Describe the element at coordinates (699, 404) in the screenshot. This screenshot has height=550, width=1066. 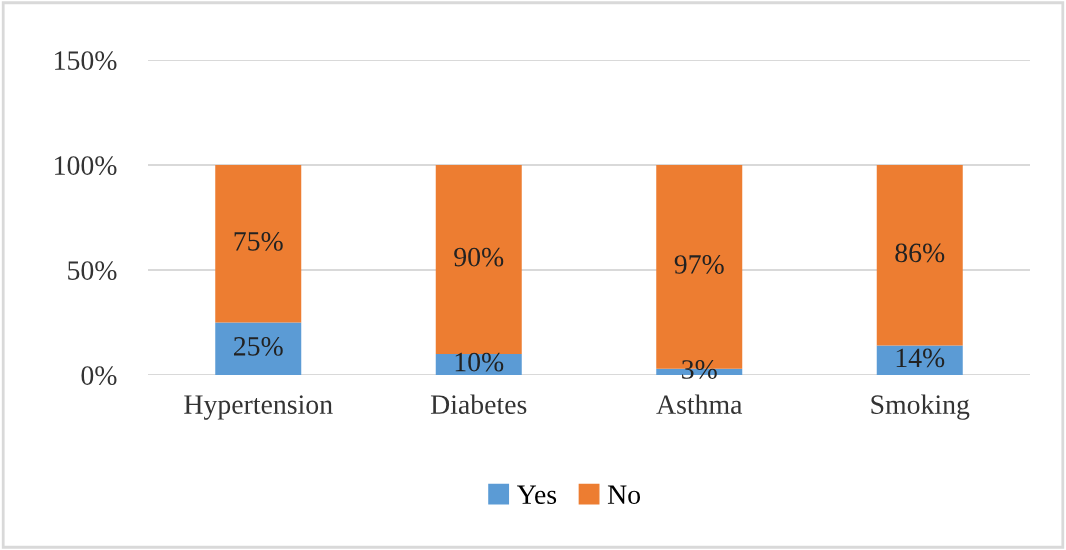
I see `x-tick-label: Asthma` at that location.